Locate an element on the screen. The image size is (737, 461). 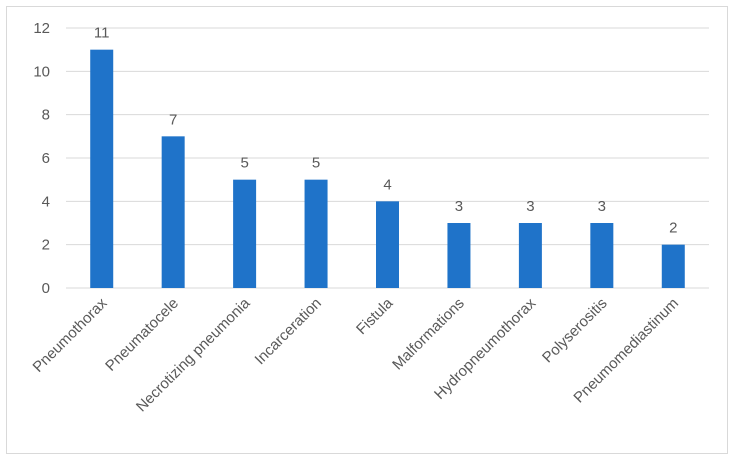
y-tick-label-10: 10 is located at coordinates (41, 71).